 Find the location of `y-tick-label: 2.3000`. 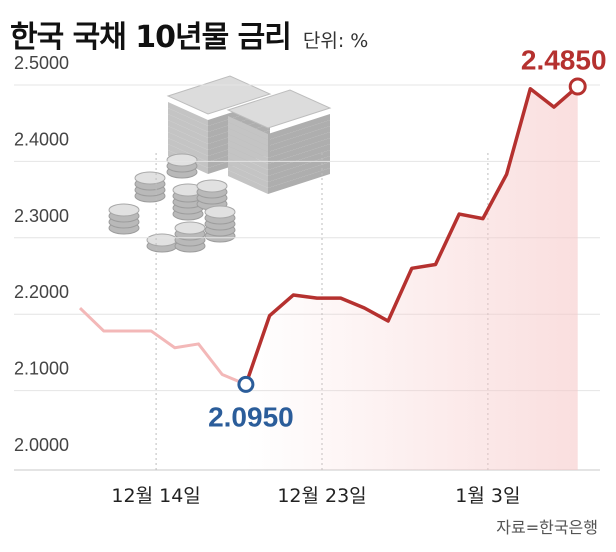

y-tick-label: 2.3000 is located at coordinates (41, 216).